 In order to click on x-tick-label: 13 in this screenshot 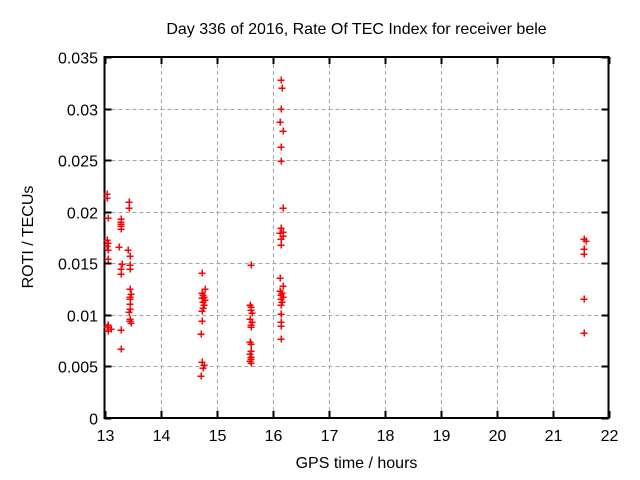, I will do `click(106, 436)`.